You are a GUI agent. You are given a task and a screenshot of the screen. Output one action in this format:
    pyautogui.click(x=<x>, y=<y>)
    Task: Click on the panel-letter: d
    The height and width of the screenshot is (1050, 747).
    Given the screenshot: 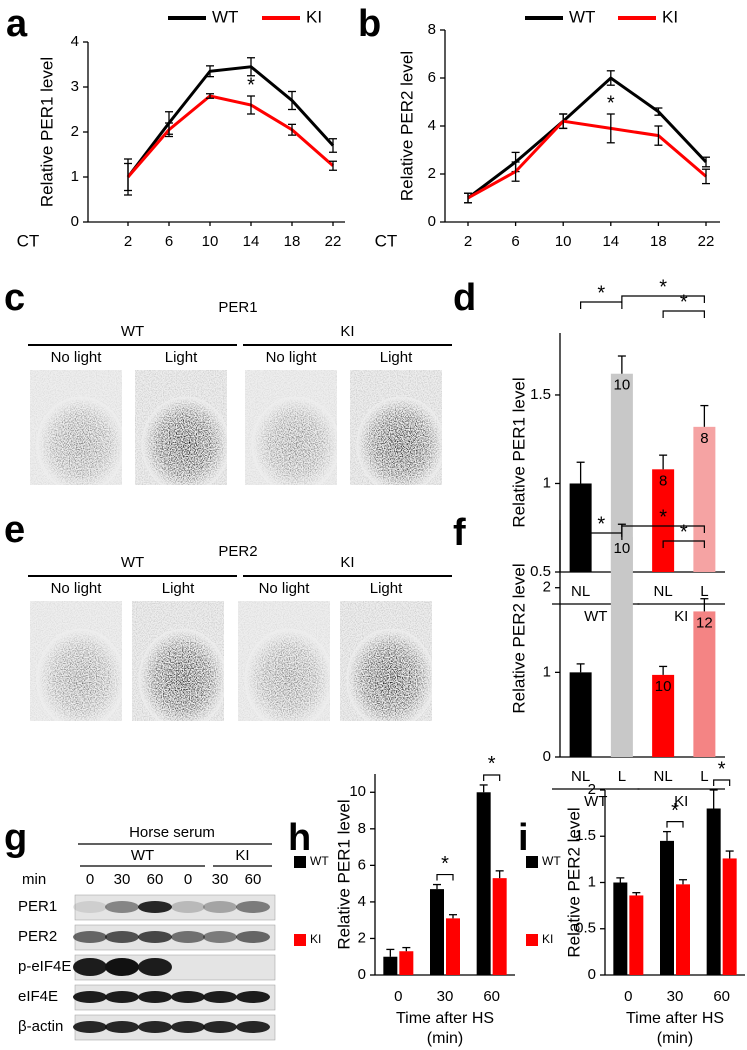 What is the action you would take?
    pyautogui.click(x=464, y=298)
    